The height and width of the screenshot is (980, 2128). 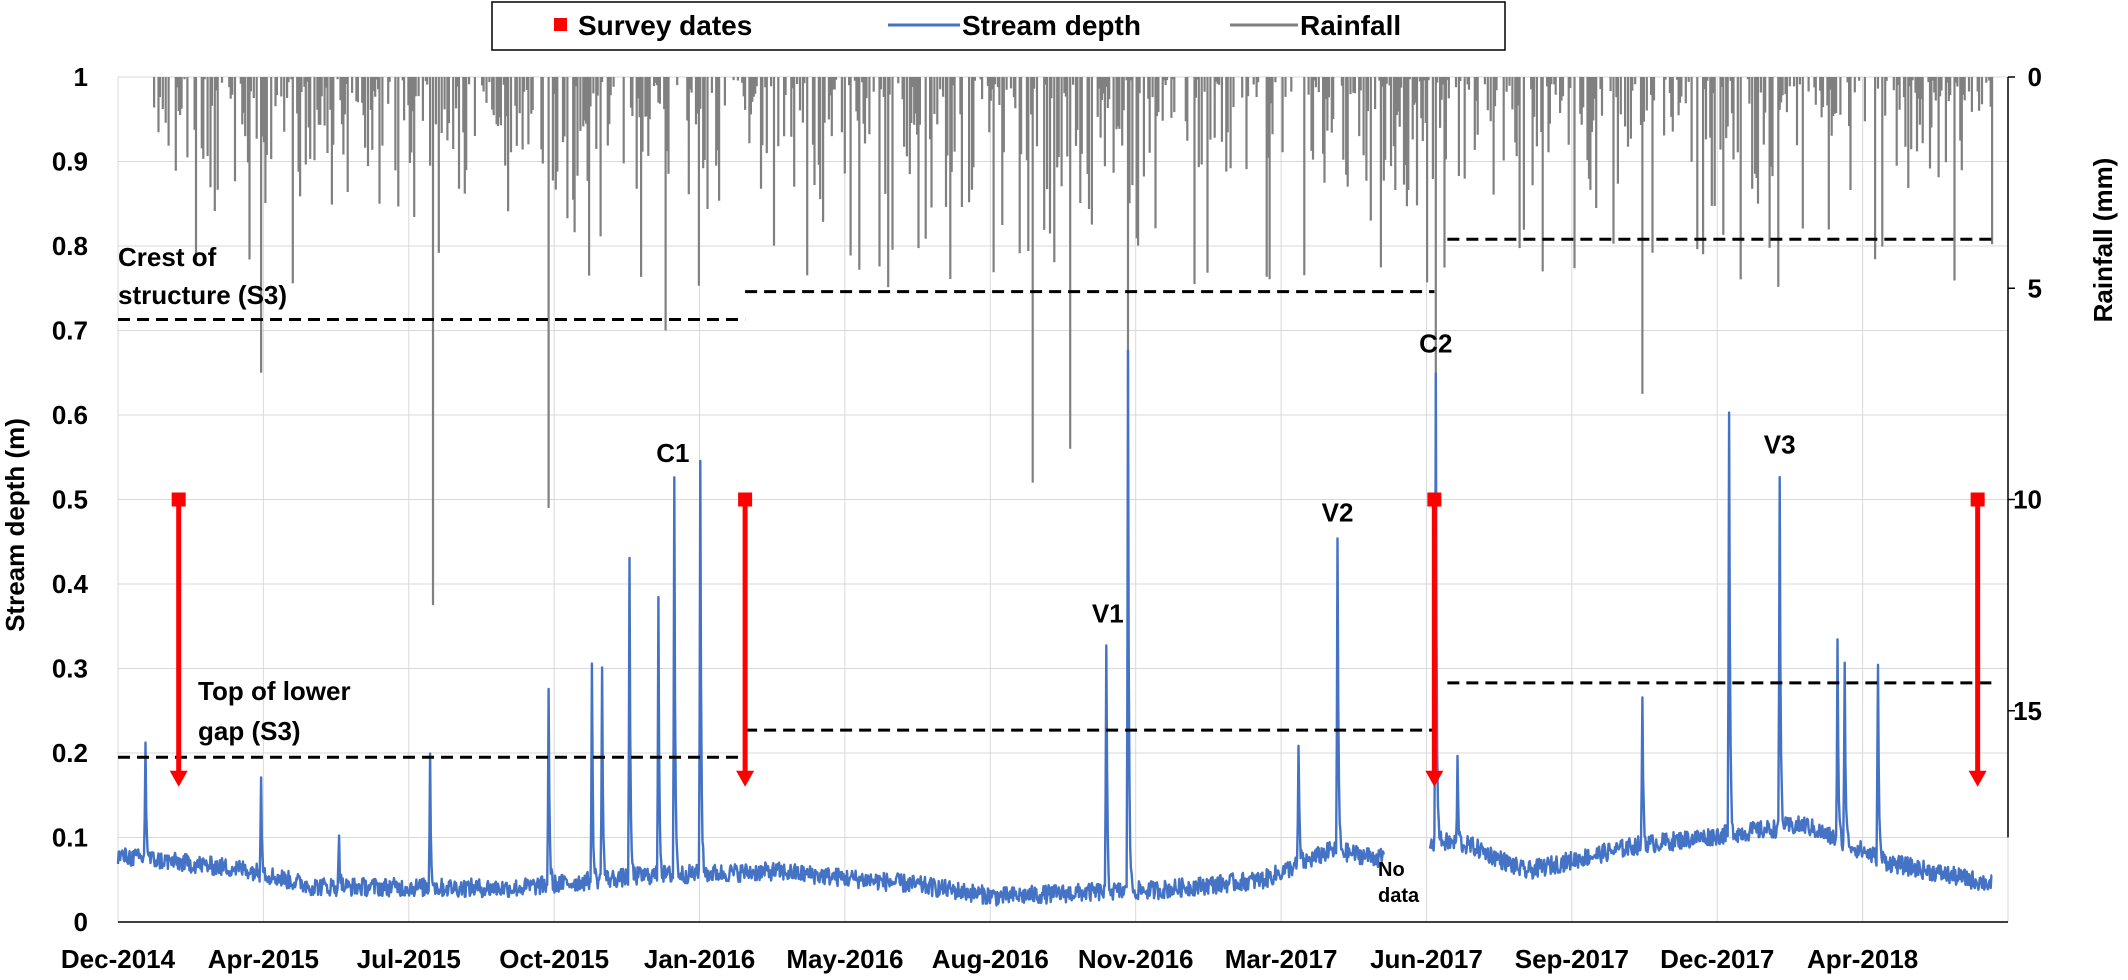 What do you see at coordinates (81, 922) in the screenshot?
I see `y-left-tick-label: 0` at bounding box center [81, 922].